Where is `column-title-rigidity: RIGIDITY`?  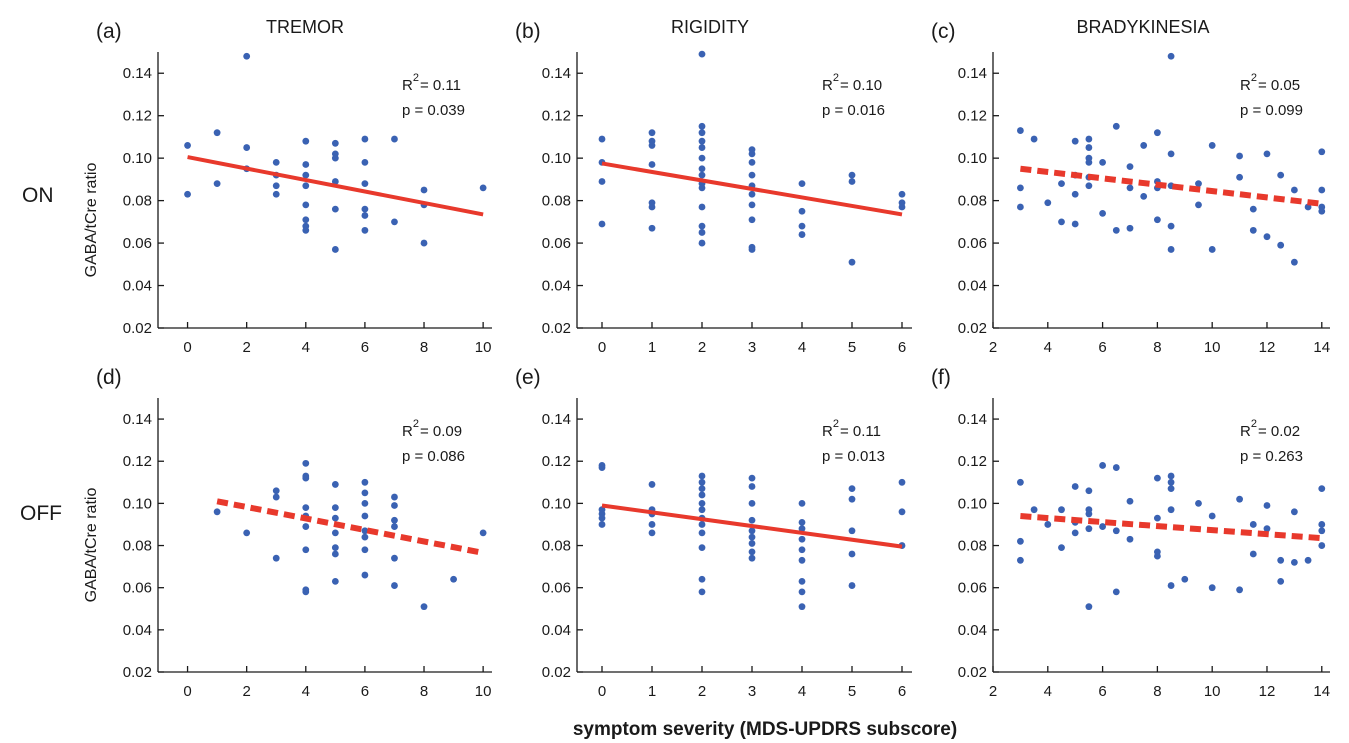 column-title-rigidity: RIGIDITY is located at coordinates (710, 27).